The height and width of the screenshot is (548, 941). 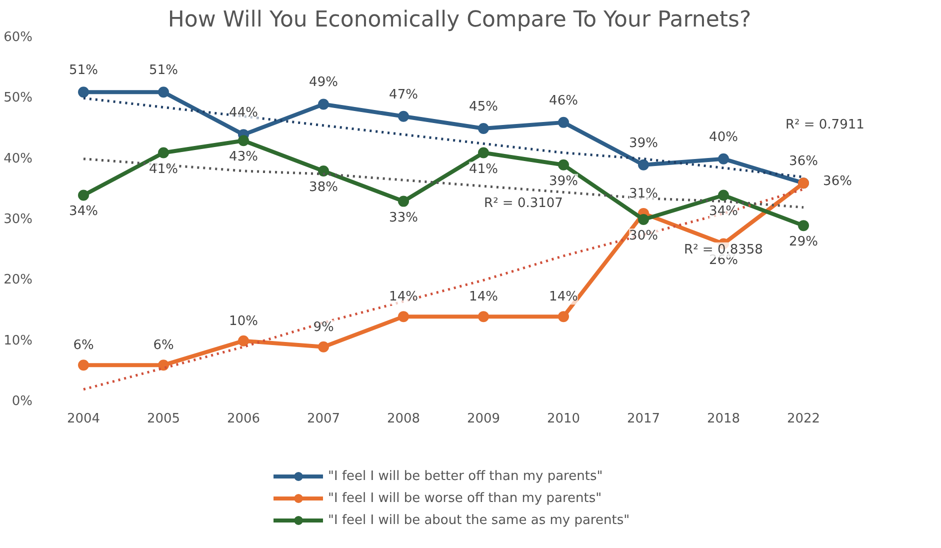 I want to click on y-tick-label: 50%, so click(x=18, y=98).